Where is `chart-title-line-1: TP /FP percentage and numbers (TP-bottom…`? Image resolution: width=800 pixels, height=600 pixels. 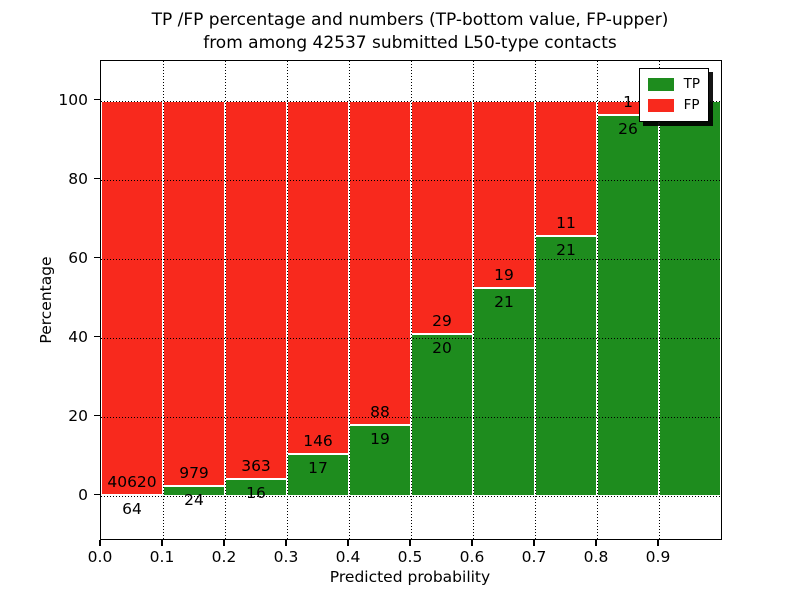
chart-title-line-1: TP /FP percentage and numbers (TP-bottom… is located at coordinates (410, 20).